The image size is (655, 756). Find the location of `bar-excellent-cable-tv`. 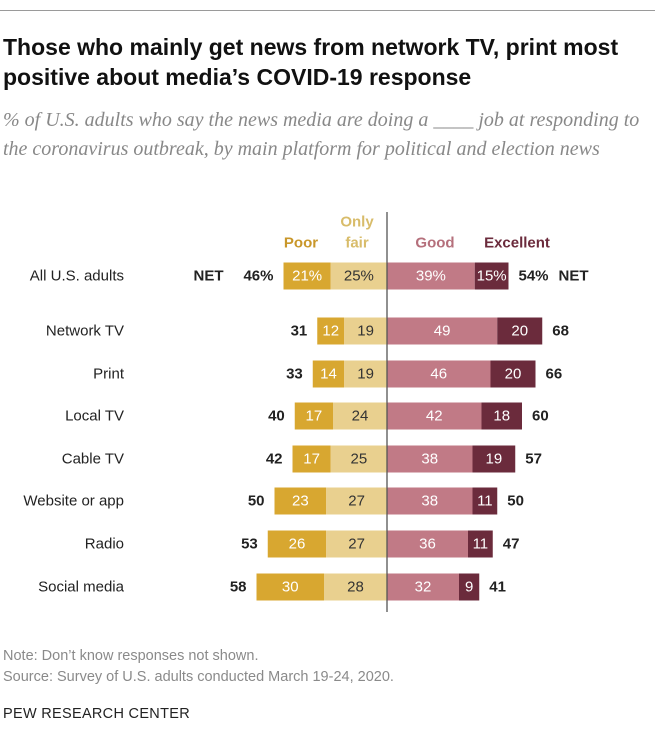

bar-excellent-cable-tv is located at coordinates (494, 459).